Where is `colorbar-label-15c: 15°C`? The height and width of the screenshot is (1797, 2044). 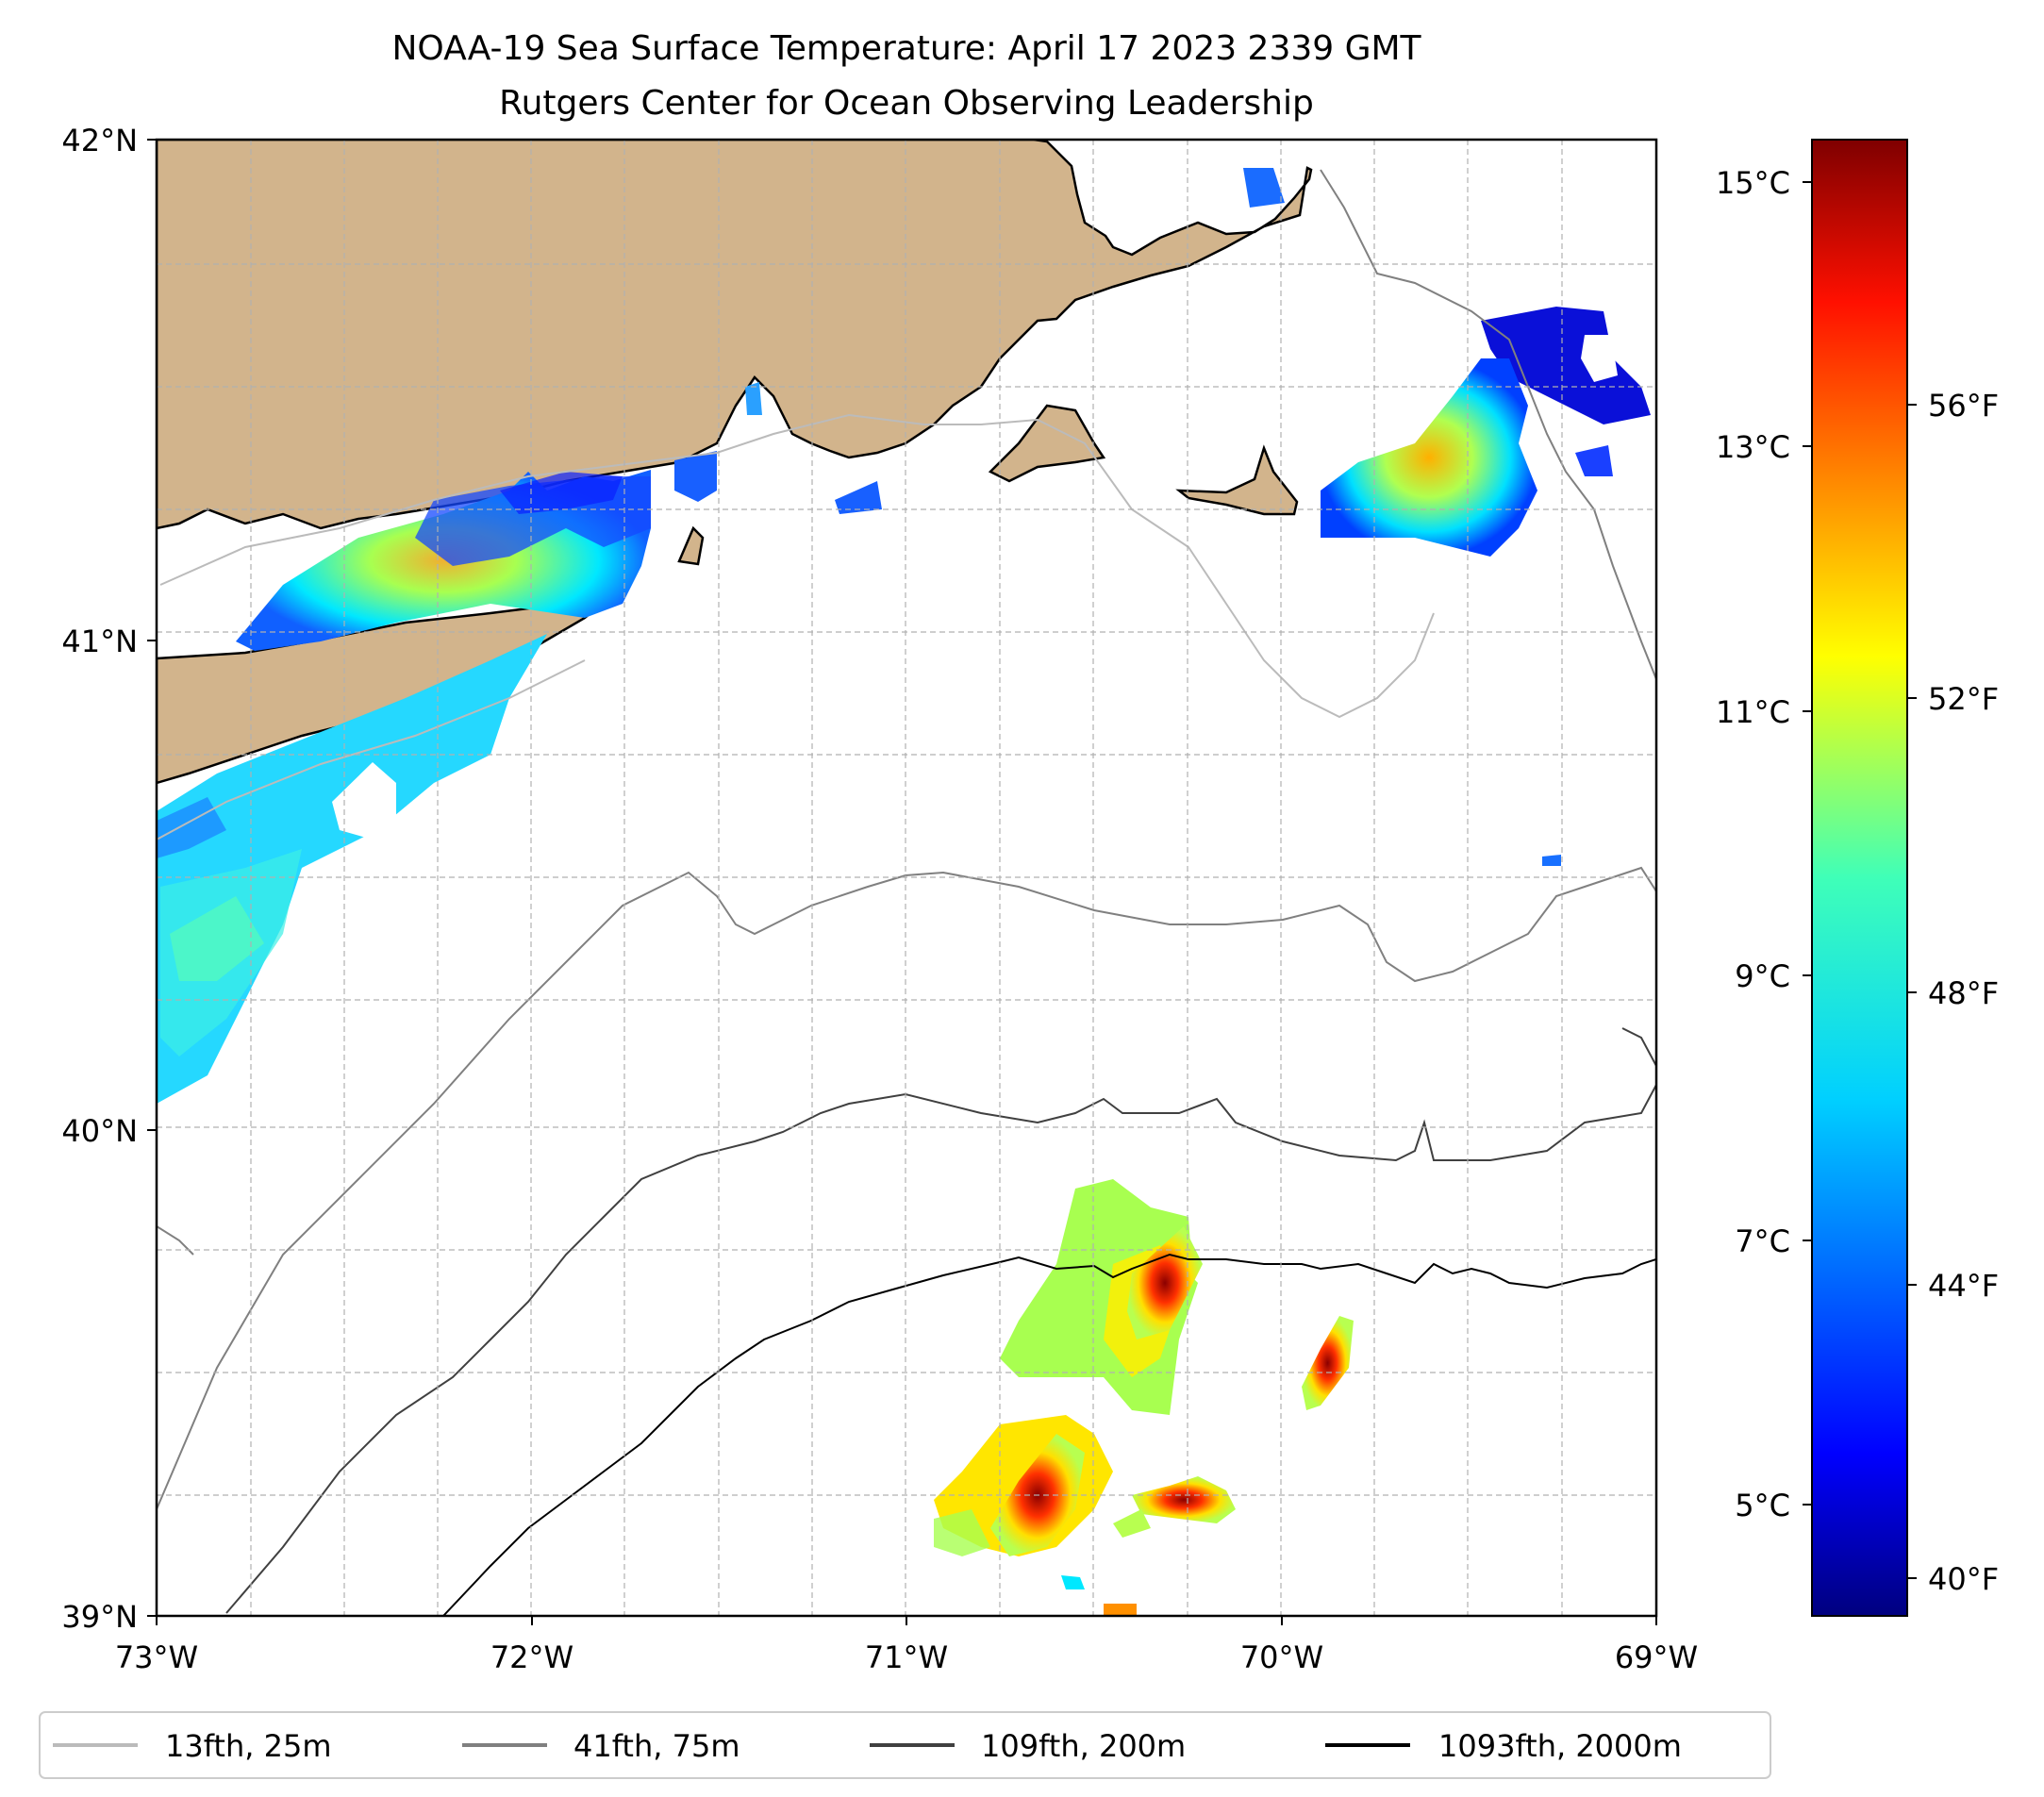
colorbar-label-15c: 15°C is located at coordinates (1753, 183).